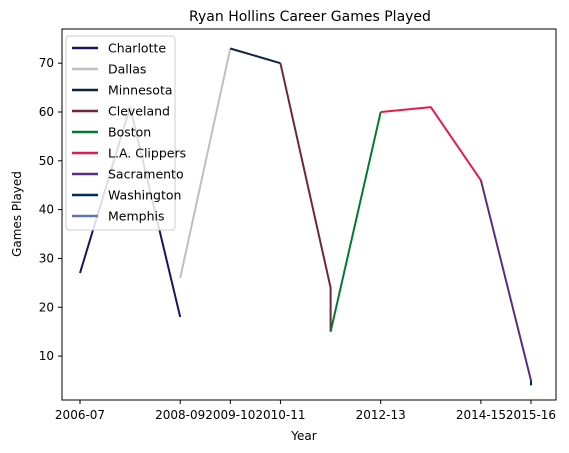  Describe the element at coordinates (46, 63) in the screenshot. I see `y-tick-label-6: 70` at that location.